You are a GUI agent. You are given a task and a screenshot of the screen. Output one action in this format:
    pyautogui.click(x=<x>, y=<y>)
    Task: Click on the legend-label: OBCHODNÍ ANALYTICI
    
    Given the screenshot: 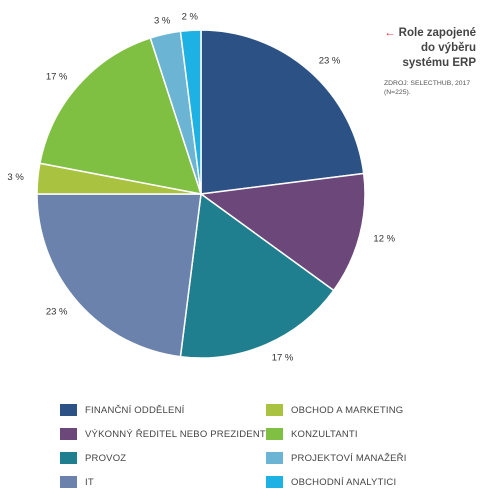 What is the action you would take?
    pyautogui.click(x=344, y=482)
    